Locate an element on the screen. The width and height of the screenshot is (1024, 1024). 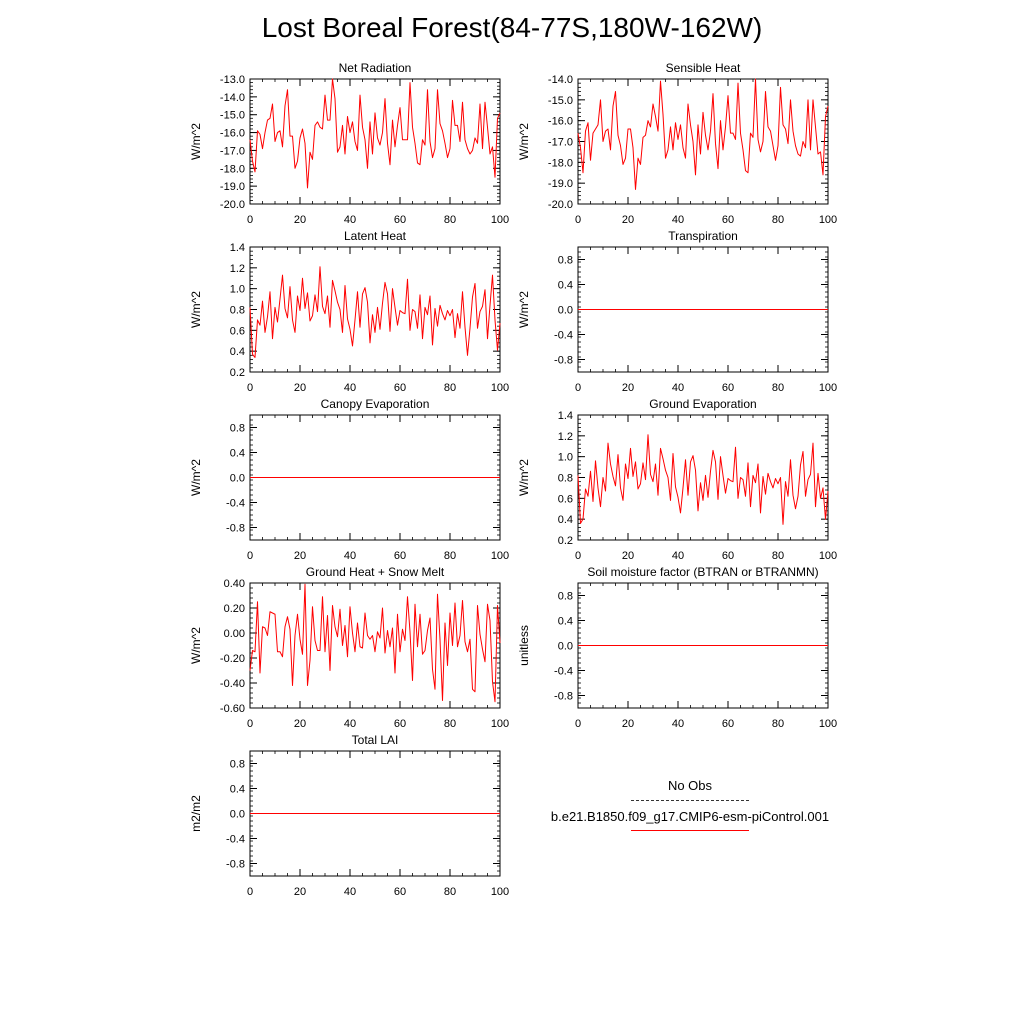
legend-obs-label: No Obs is located at coordinates (690, 785).